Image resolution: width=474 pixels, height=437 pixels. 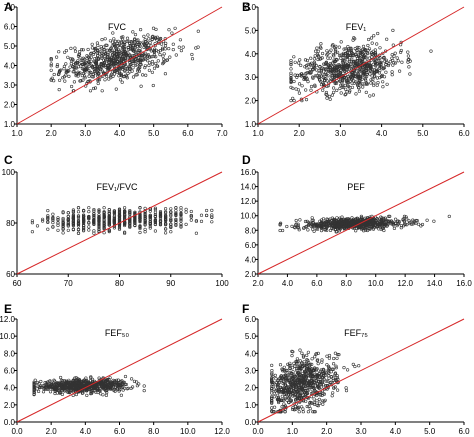 What do you see at coordinates (251, 101) in the screenshot?
I see `y-tick-label: 2.0` at bounding box center [251, 101].